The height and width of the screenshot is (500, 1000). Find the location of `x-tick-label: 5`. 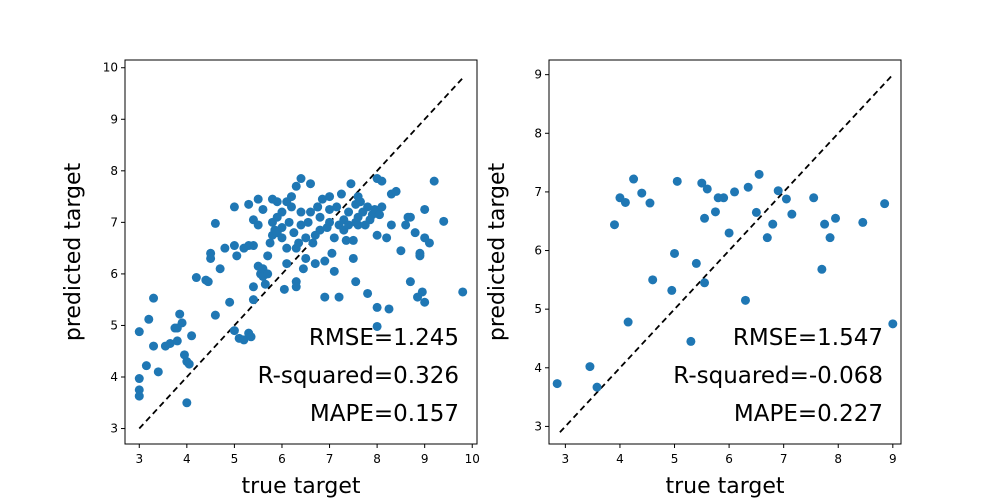

x-tick-label: 5 is located at coordinates (235, 459).